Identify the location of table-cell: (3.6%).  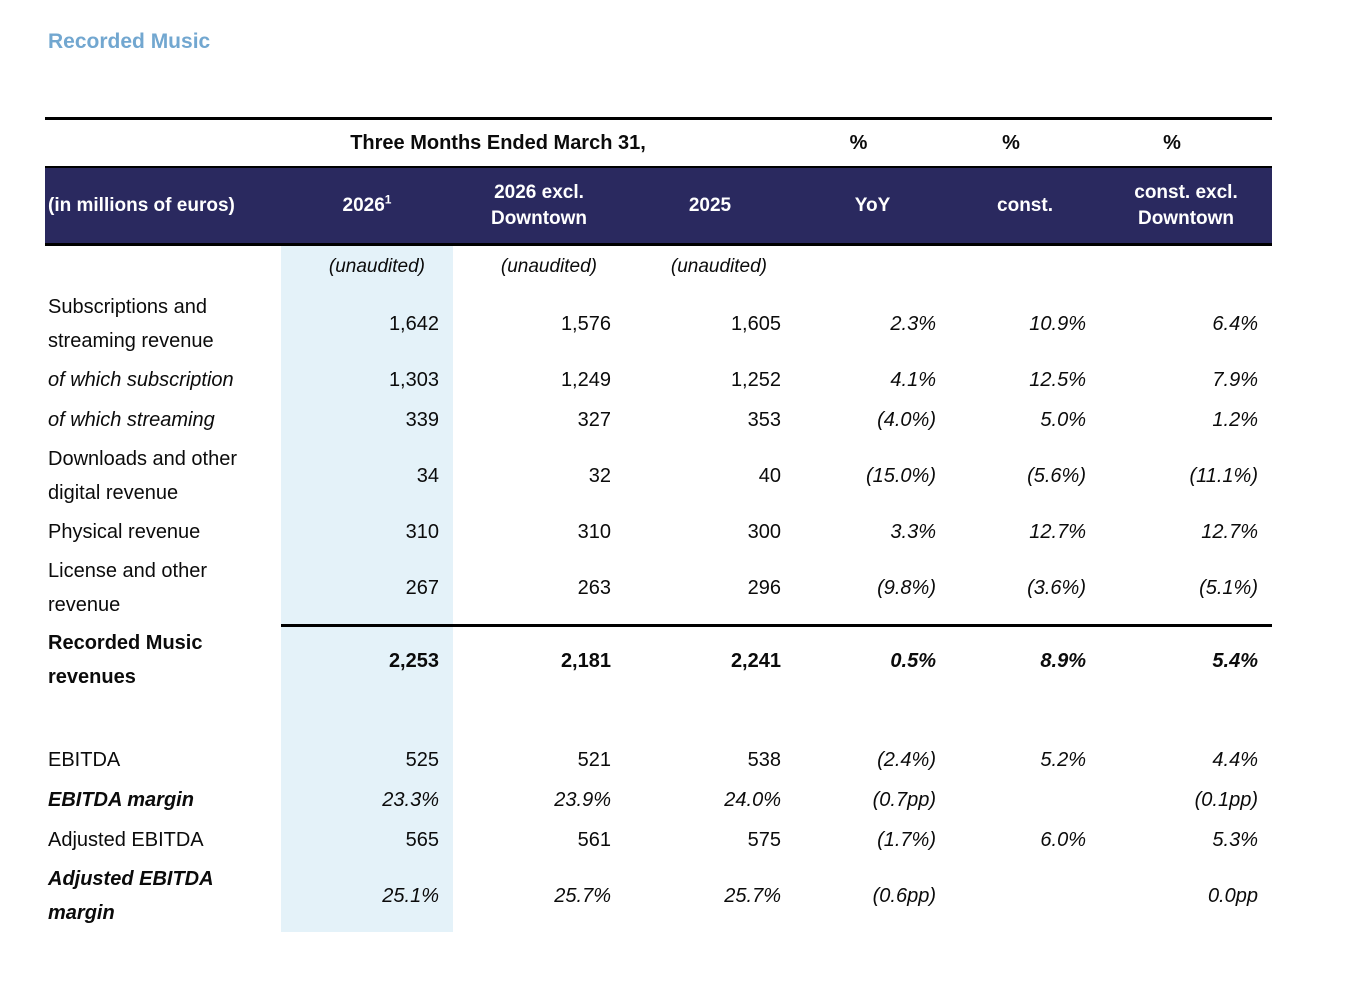
(1056, 587).